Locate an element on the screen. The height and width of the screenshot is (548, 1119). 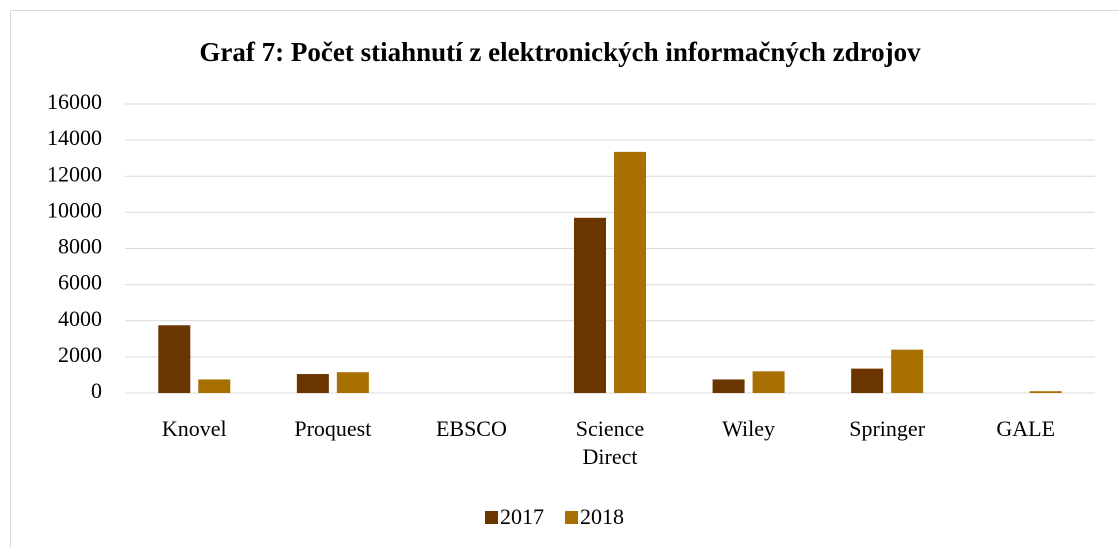
x-tick-label: Science Direct is located at coordinates (610, 442).